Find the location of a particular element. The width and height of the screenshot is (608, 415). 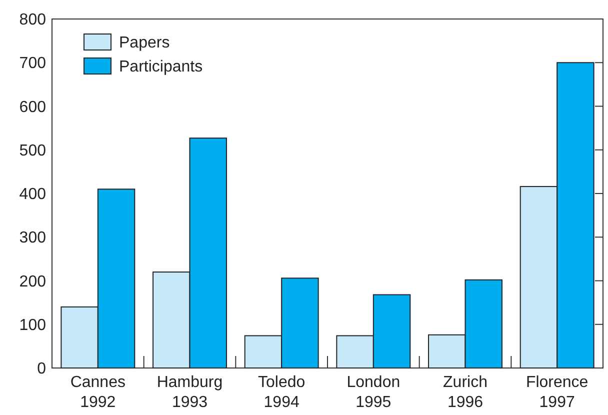

x-tick-label: Zurich 1996 is located at coordinates (465, 392).